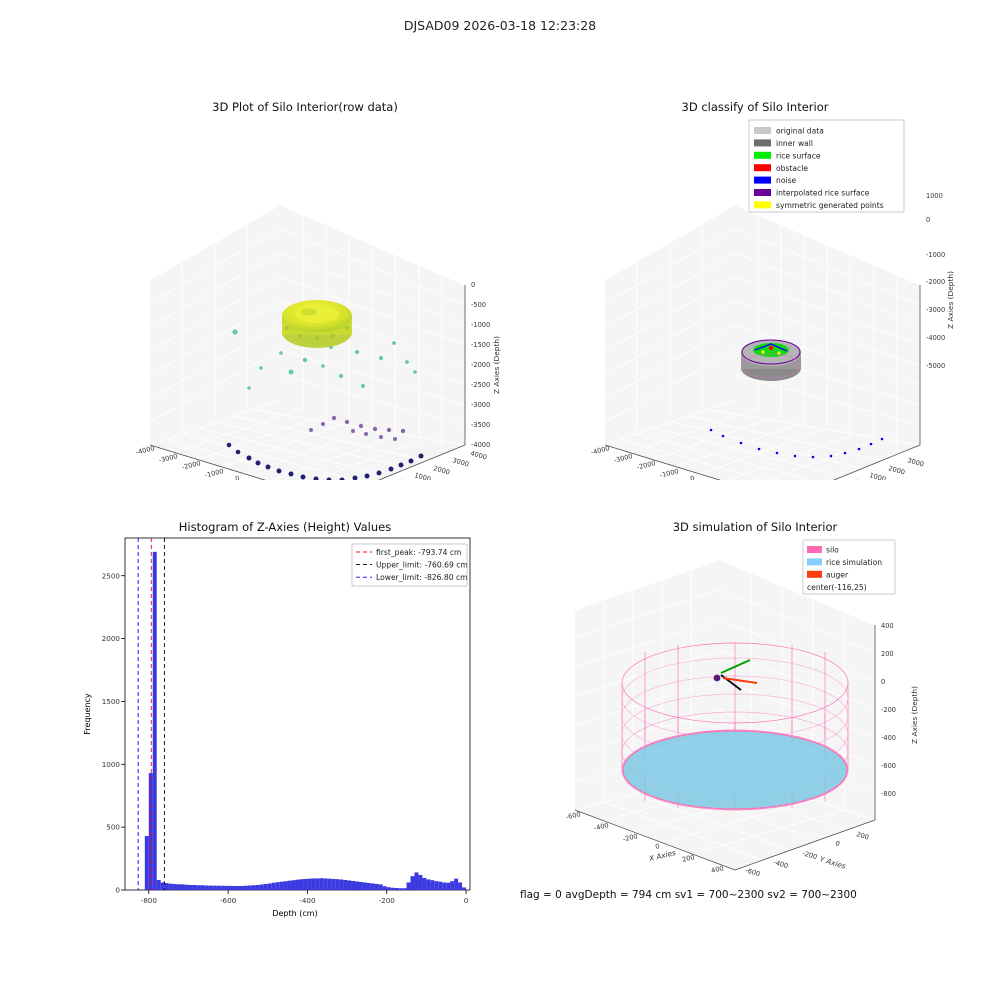  What do you see at coordinates (387, 900) in the screenshot?
I see `x-tick-label: -200` at bounding box center [387, 900].